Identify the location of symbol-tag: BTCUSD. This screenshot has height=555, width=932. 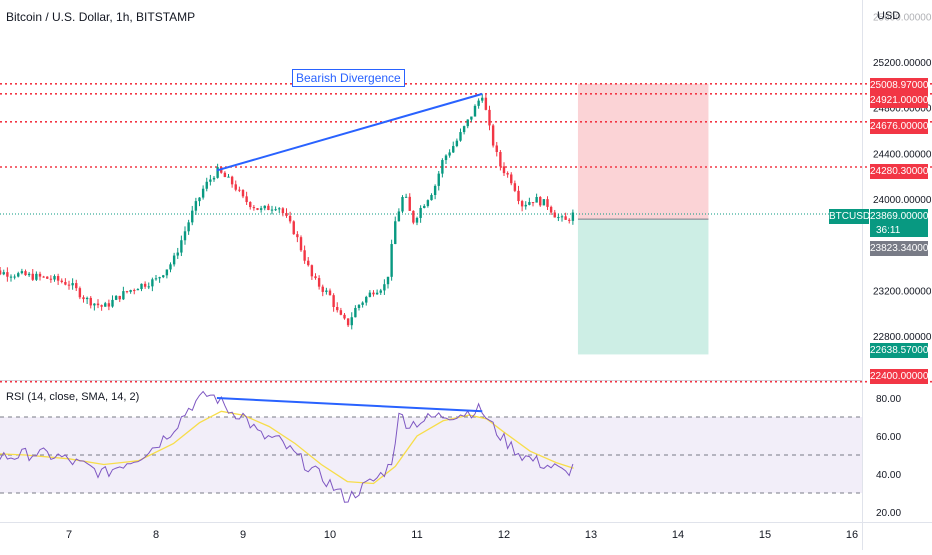
(850, 216).